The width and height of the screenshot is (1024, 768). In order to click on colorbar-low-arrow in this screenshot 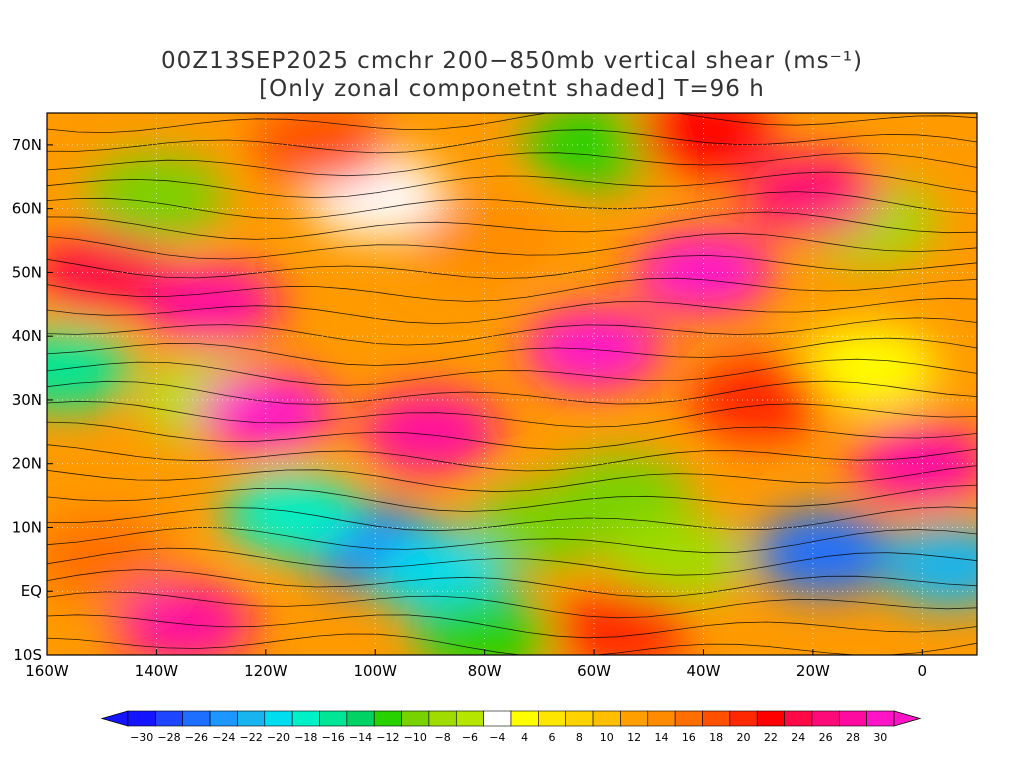, I will do `click(114, 718)`.